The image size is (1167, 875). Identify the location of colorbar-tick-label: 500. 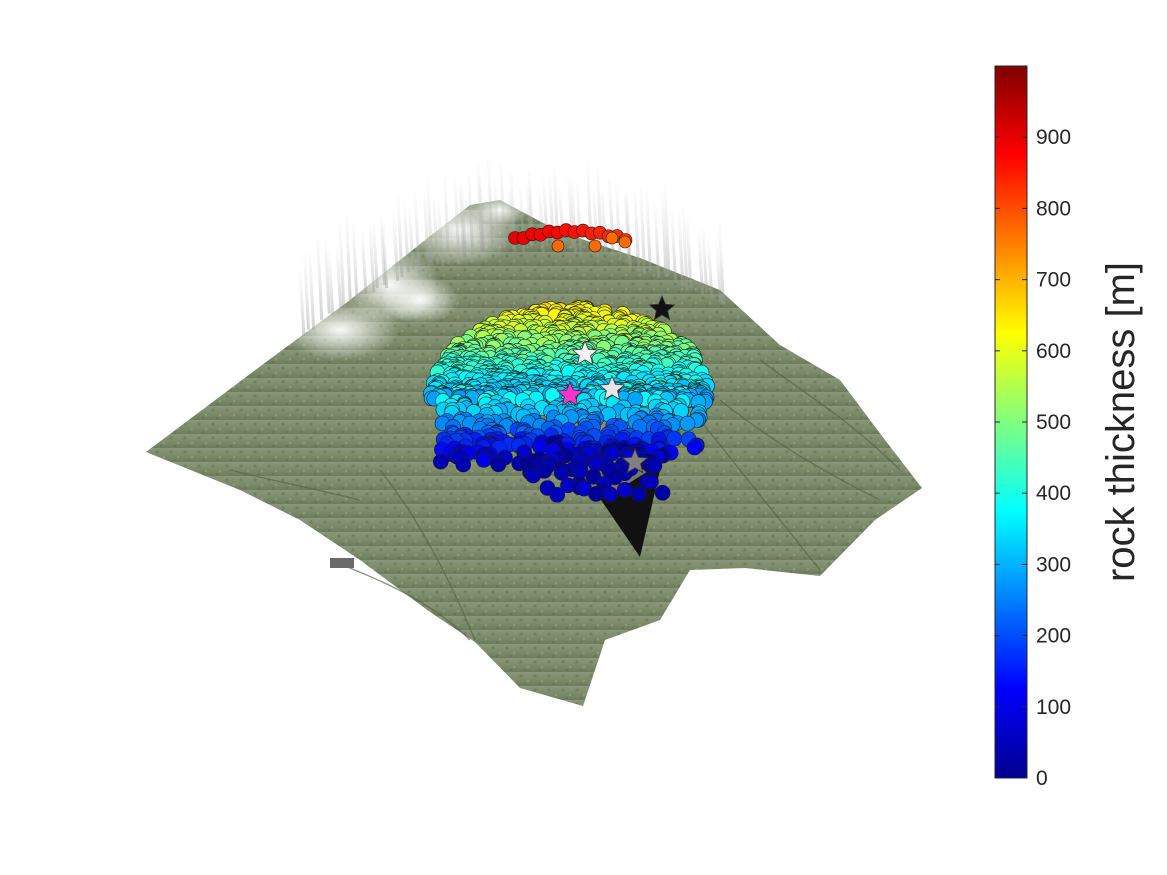
(1053, 422).